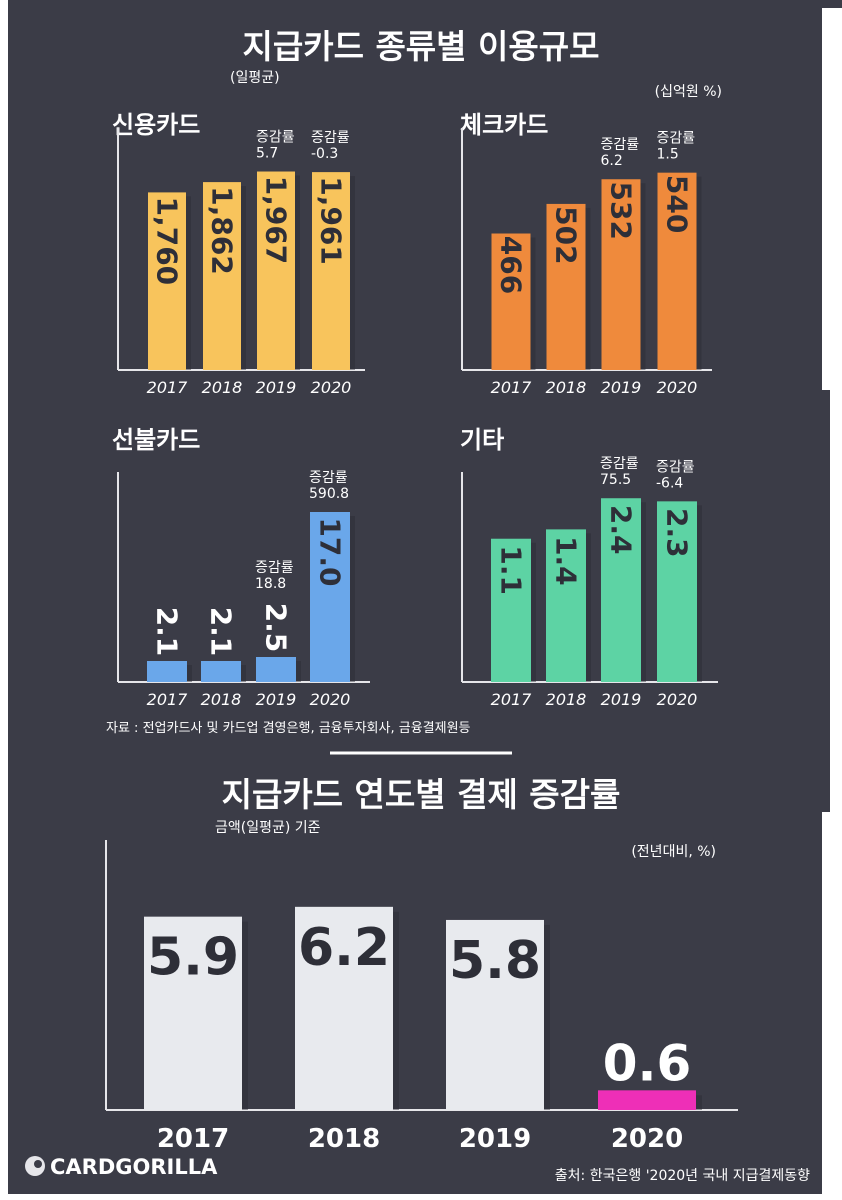  Describe the element at coordinates (193, 958) in the screenshot. I see `value-label: 5.9` at that location.